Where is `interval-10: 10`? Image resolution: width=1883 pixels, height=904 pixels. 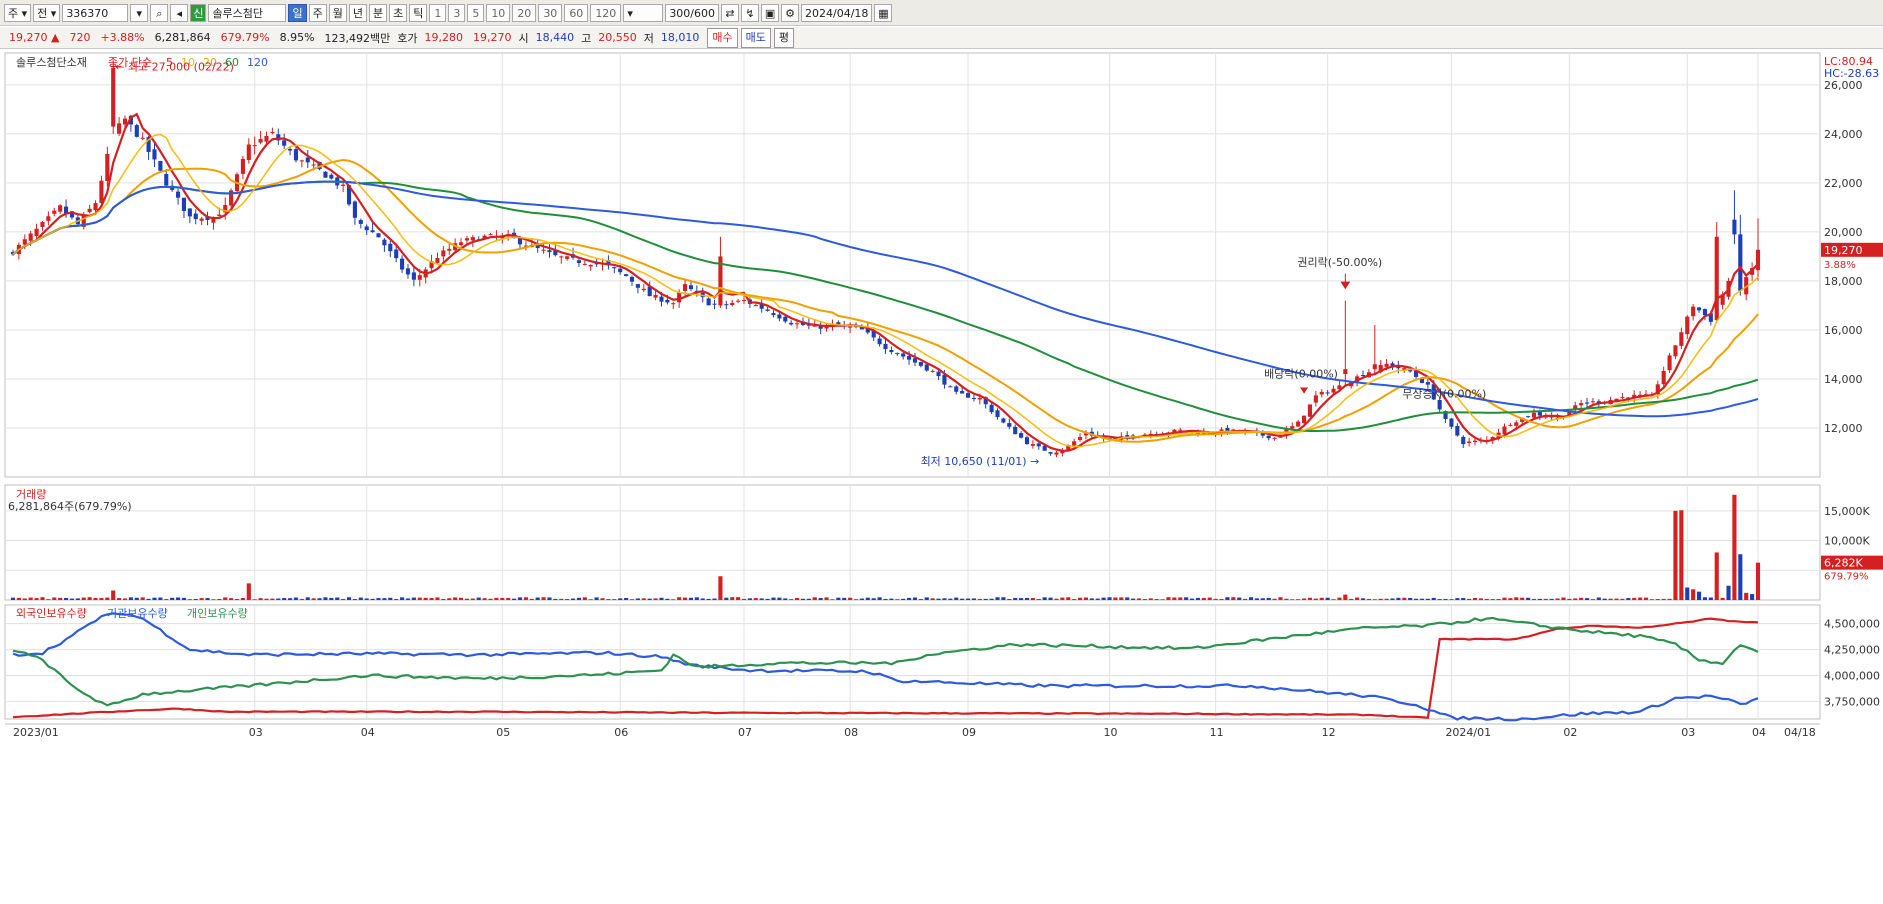 interval-10: 10 is located at coordinates (498, 12).